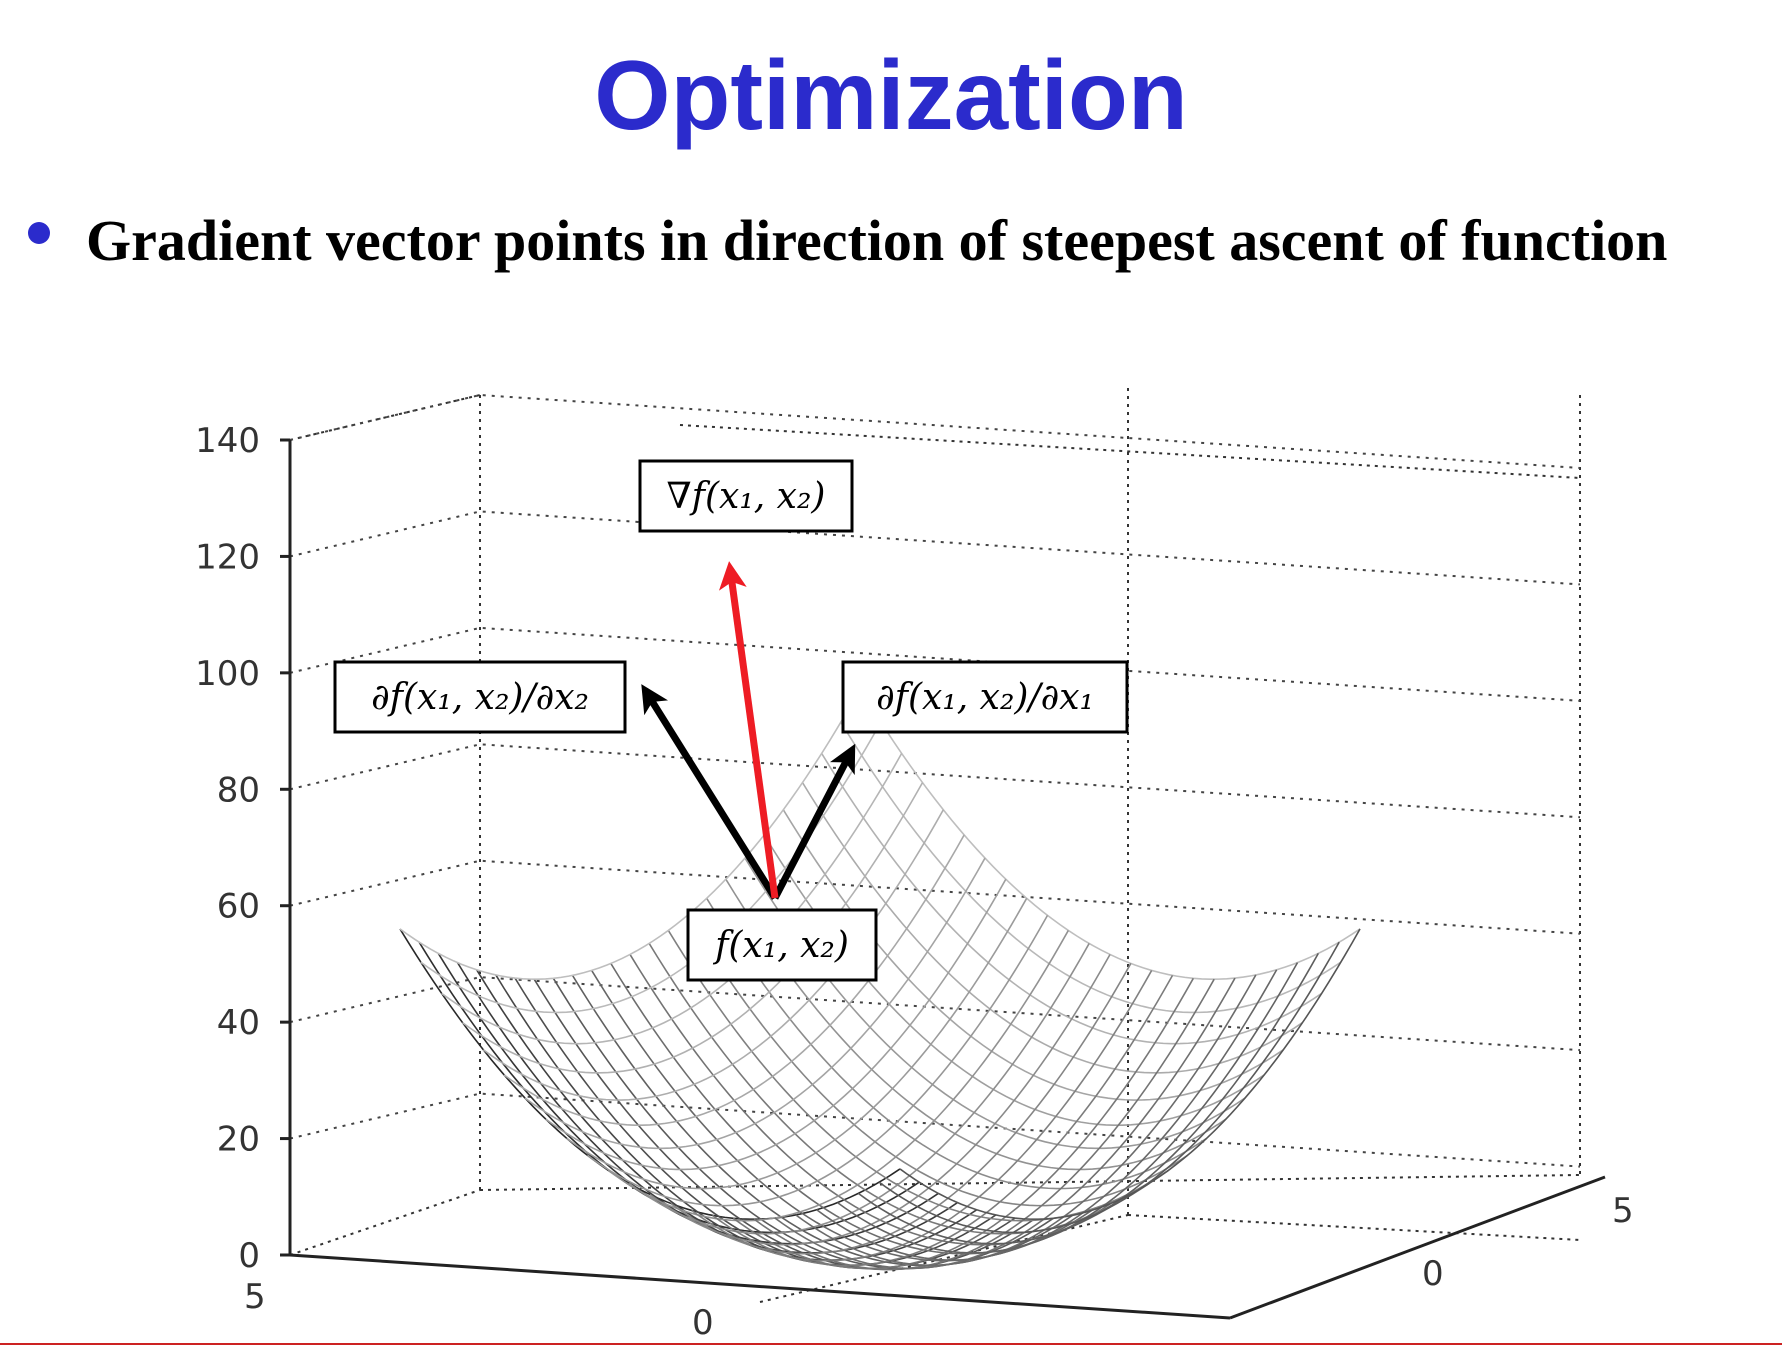  I want to click on z-axis-ticks: 140 120 100 80 60 40 20 0, so click(242, 848).